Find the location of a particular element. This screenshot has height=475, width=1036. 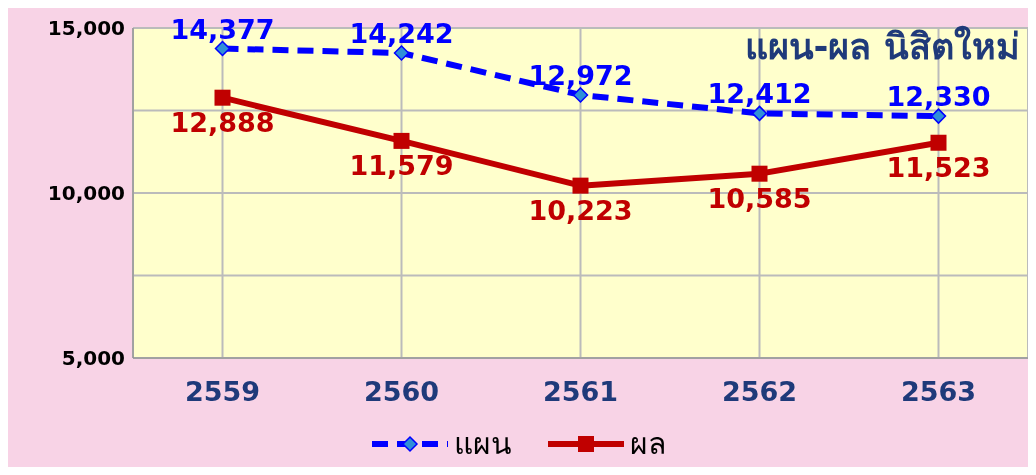

x-tick-label: 2562 is located at coordinates (759, 392).